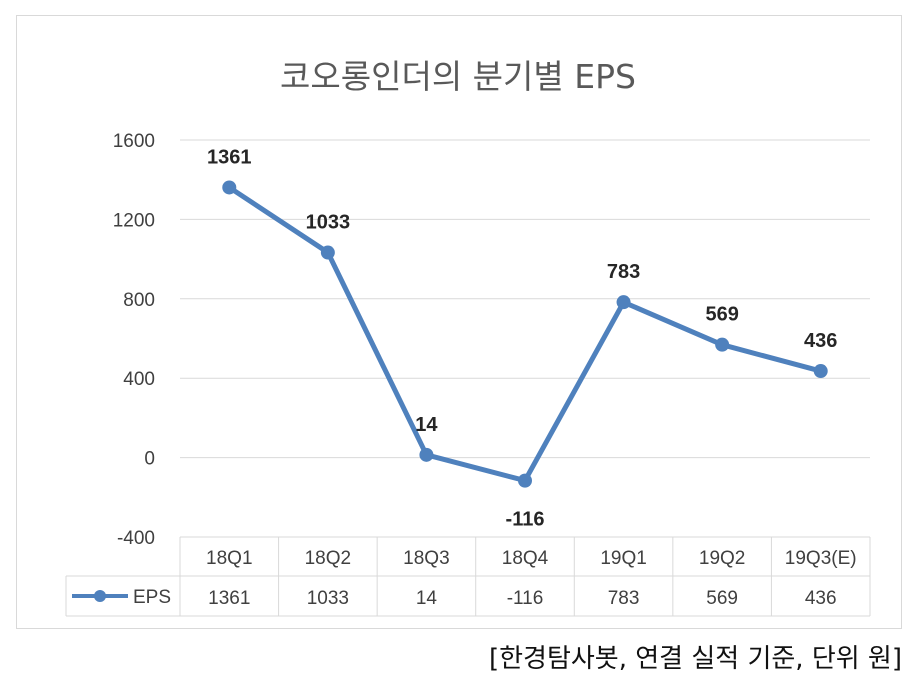 Image resolution: width=916 pixels, height=687 pixels. I want to click on y-tick-label: 0, so click(149, 459).